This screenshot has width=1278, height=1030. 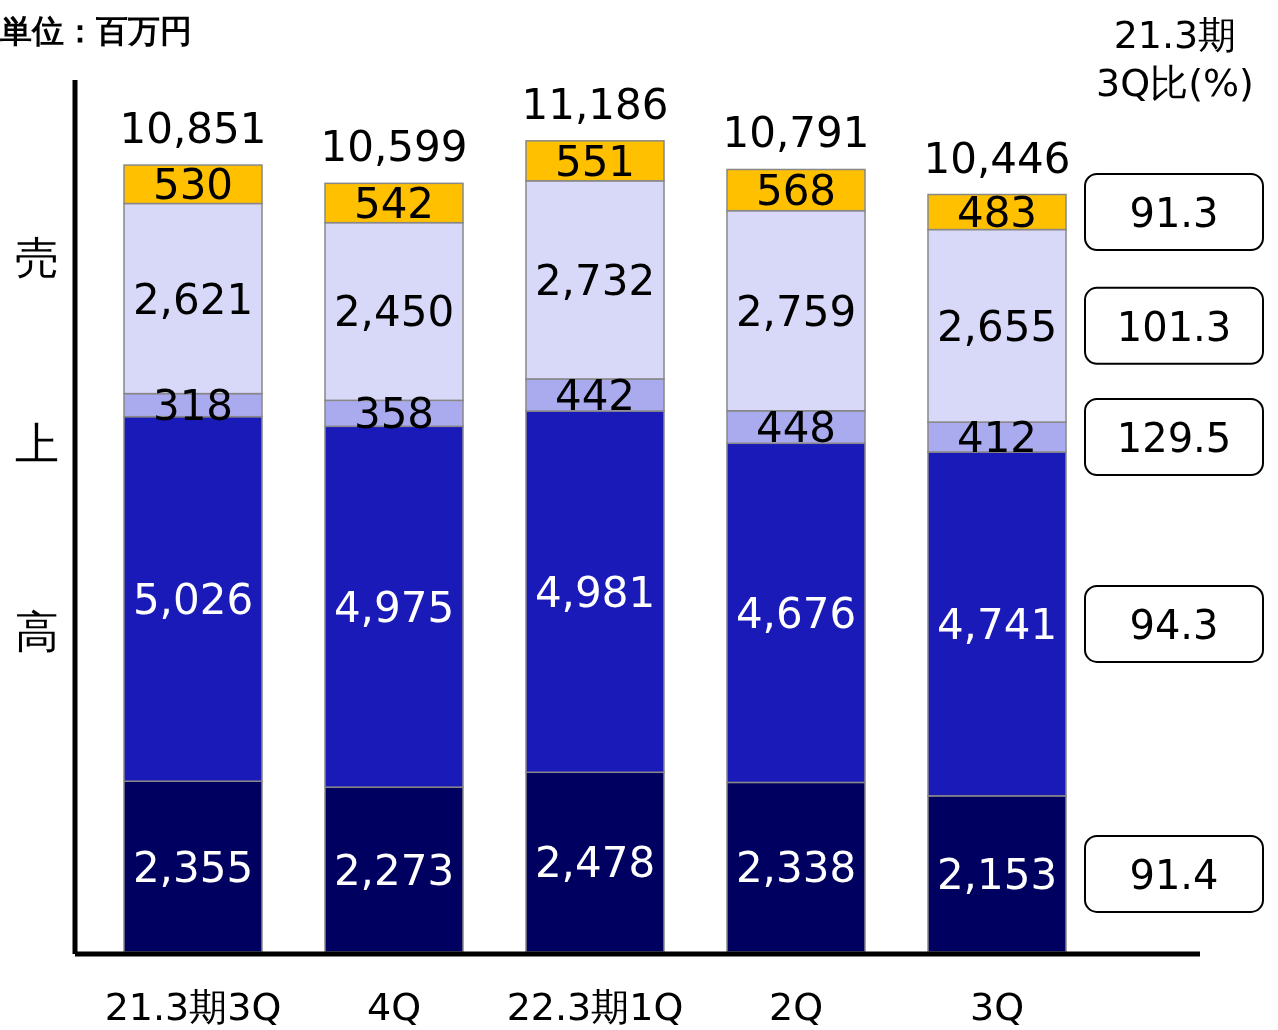 I want to click on data-label: 4,975, so click(x=394, y=607).